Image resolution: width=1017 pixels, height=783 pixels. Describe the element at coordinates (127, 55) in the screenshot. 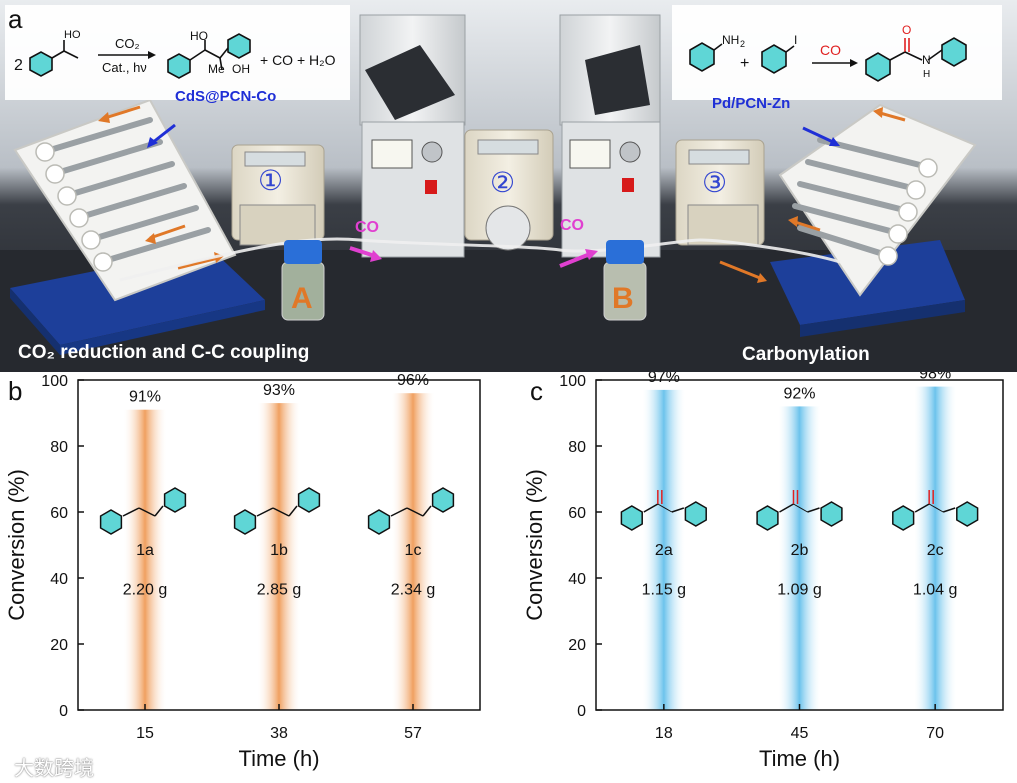

I see `reaction1-arrow` at that location.